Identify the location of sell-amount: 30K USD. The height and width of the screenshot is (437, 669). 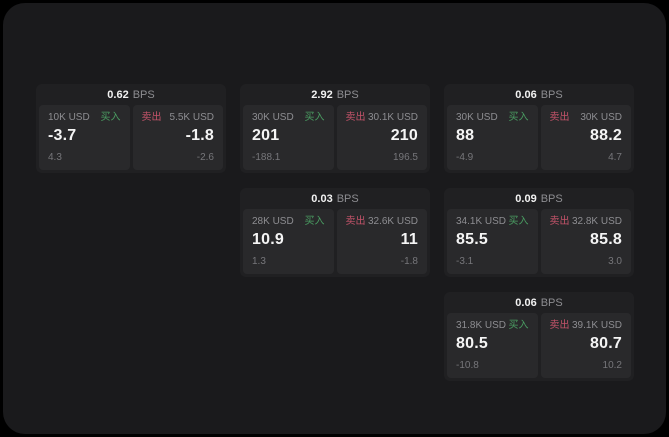
(601, 117).